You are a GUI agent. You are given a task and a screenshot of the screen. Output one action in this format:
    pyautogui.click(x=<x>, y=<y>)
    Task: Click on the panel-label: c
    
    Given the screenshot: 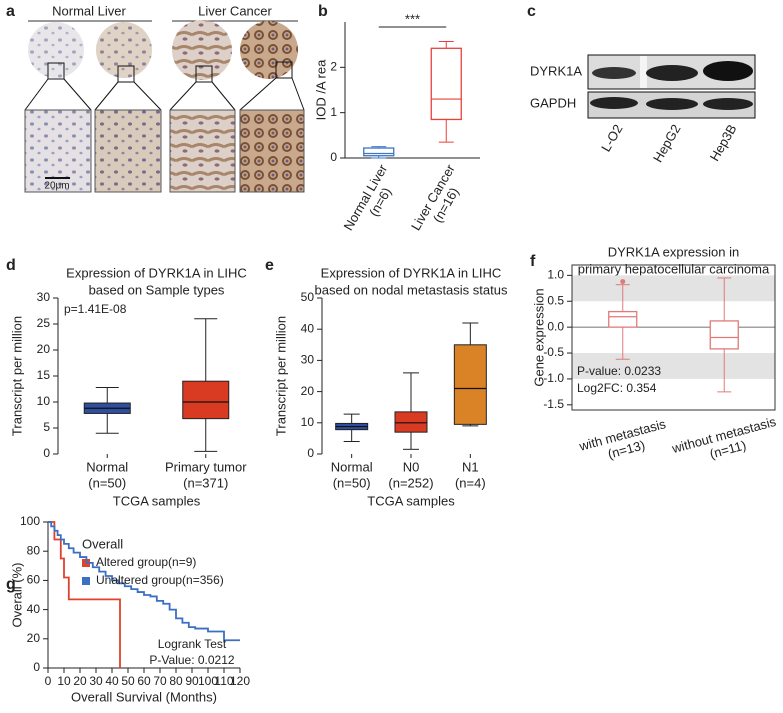 What is the action you would take?
    pyautogui.click(x=531, y=11)
    